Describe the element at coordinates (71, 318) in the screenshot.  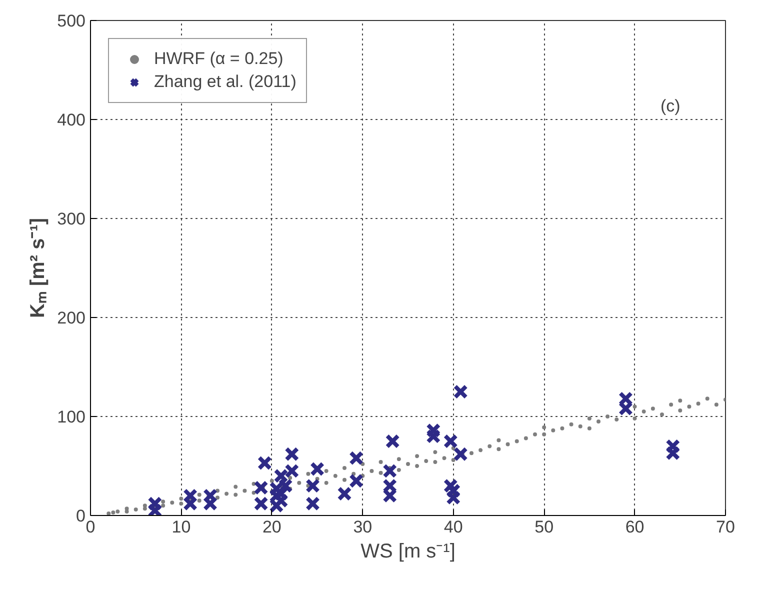
I see `y-tick-label: 200` at that location.